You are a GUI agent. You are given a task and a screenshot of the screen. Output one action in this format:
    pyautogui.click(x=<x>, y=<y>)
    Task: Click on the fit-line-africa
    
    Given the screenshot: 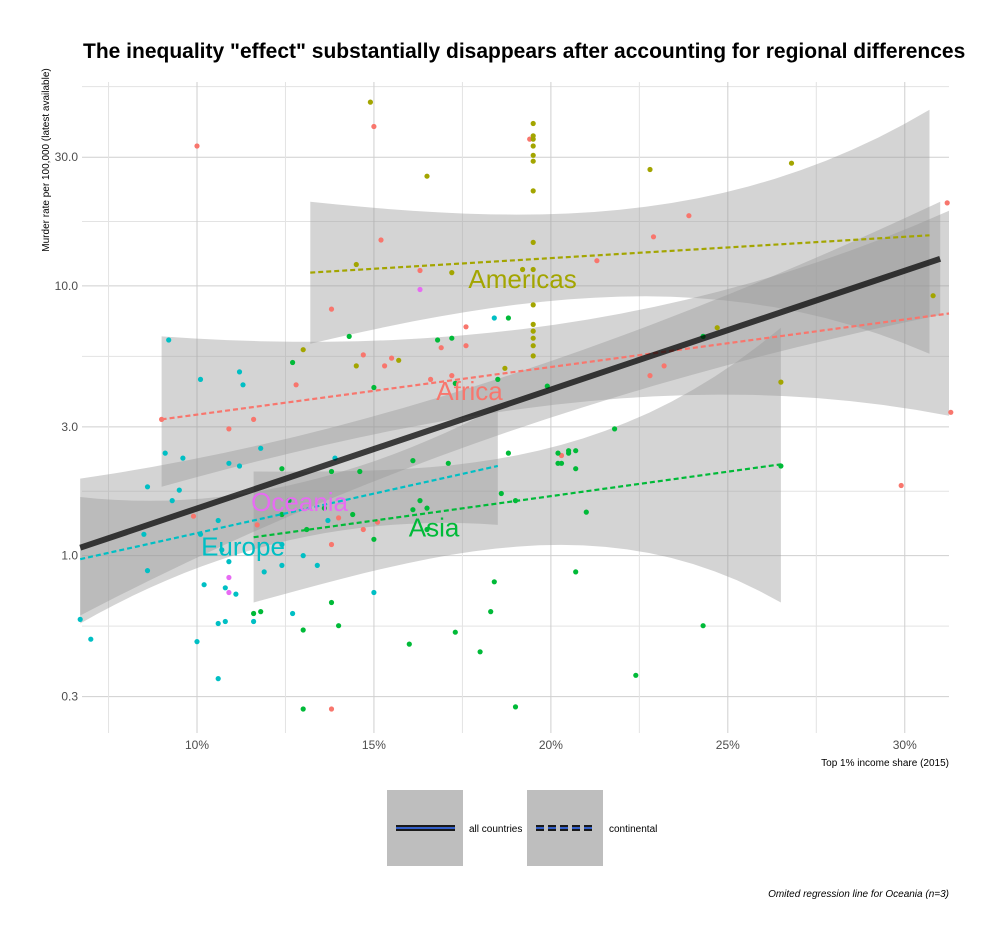 What is the action you would take?
    pyautogui.click(x=555, y=366)
    